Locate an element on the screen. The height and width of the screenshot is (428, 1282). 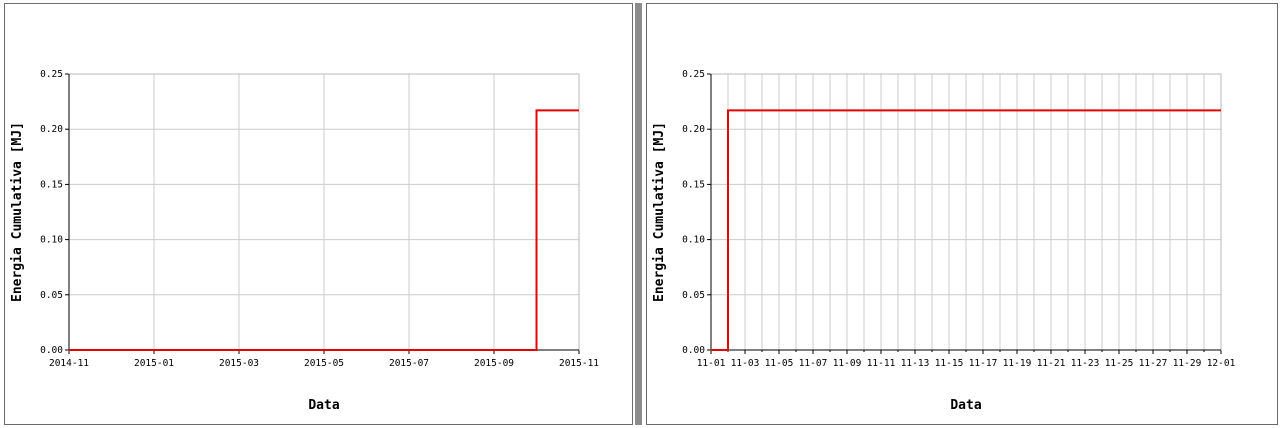
x-tick-label: 11-25 is located at coordinates (1119, 363).